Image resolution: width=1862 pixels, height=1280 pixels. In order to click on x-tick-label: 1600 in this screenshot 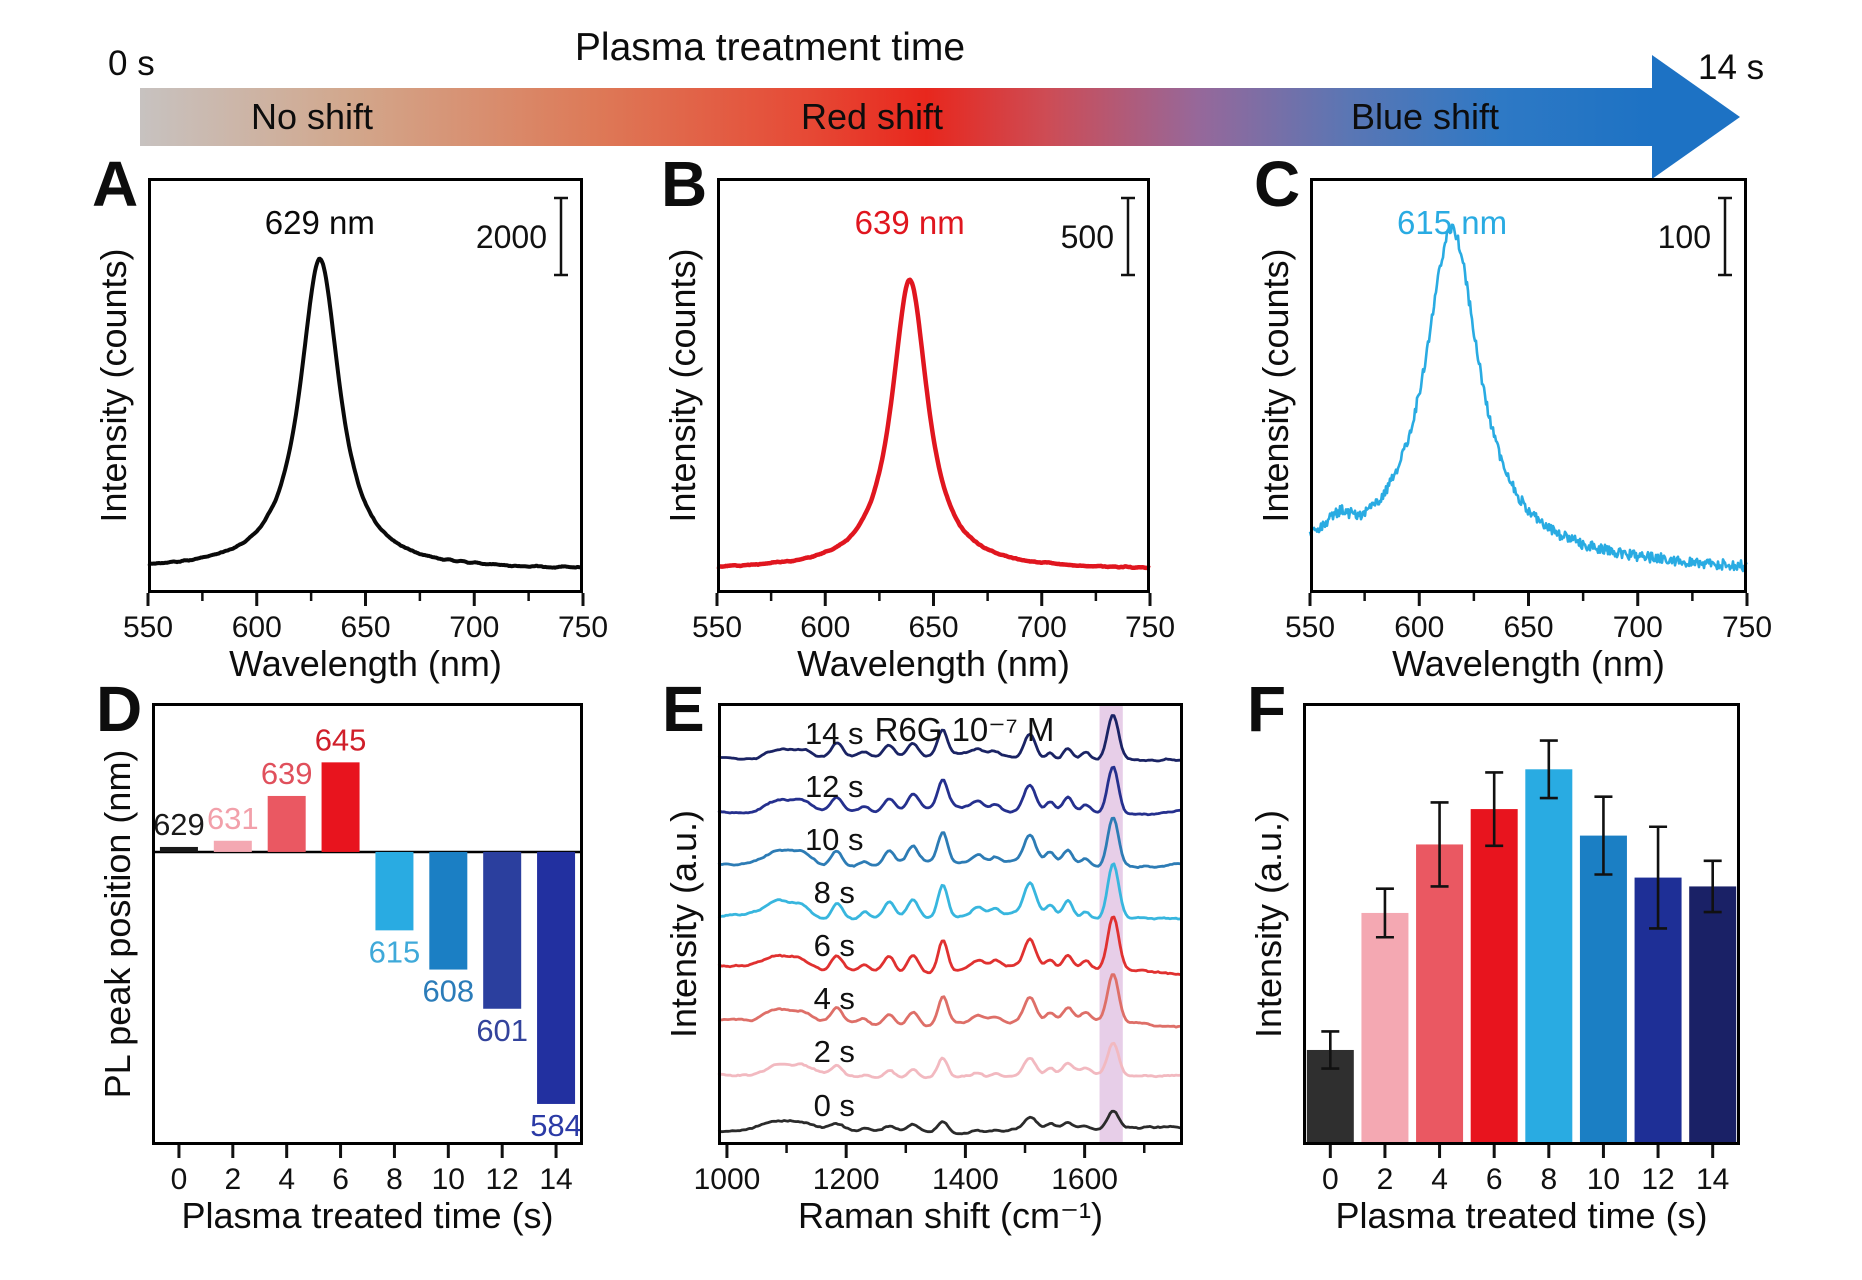, I will do `click(1084, 1179)`.